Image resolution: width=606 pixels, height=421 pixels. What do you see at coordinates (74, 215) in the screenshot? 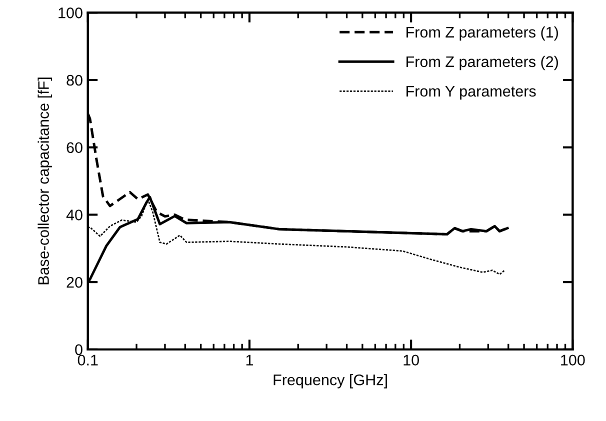
I see `y-tick-label: 40` at bounding box center [74, 215].